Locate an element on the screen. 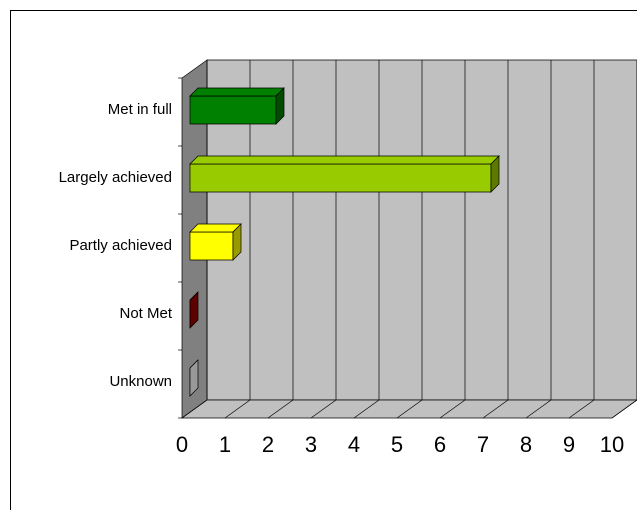 The image size is (637, 510). x-tick-label: 3 is located at coordinates (311, 444).